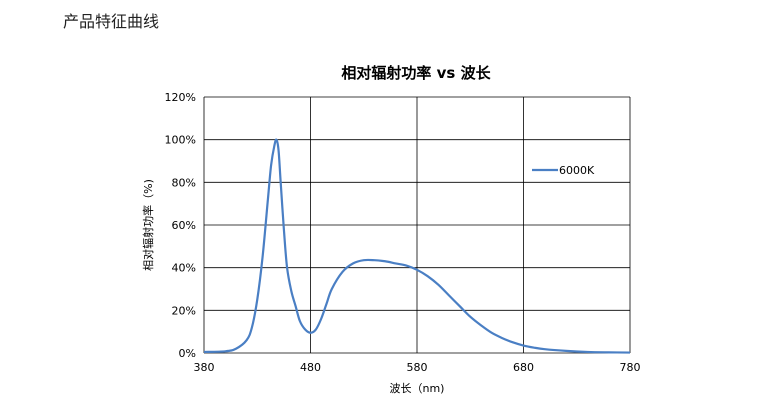  Describe the element at coordinates (184, 310) in the screenshot. I see `y-tick-label: 20%` at that location.